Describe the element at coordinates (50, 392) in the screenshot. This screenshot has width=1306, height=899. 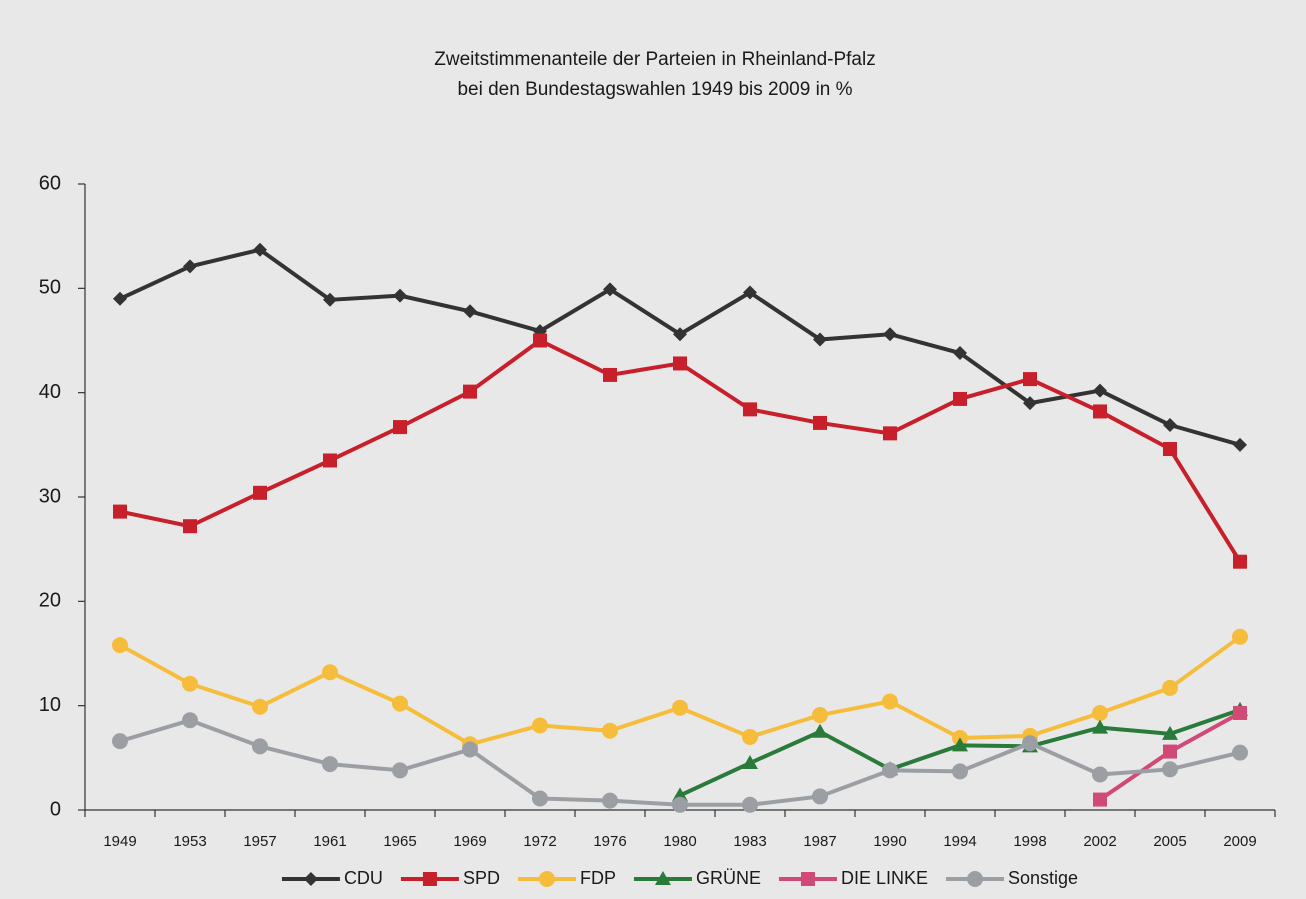
I see `y-tick-label: 40` at that location.